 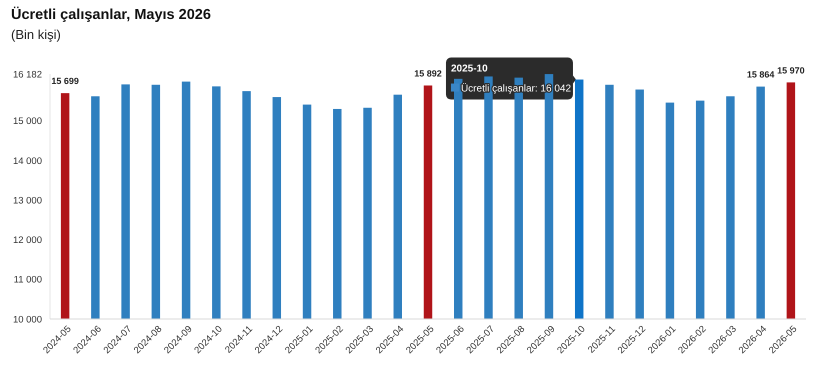 What do you see at coordinates (27, 200) in the screenshot?
I see `y-tick-label: 13 000` at bounding box center [27, 200].